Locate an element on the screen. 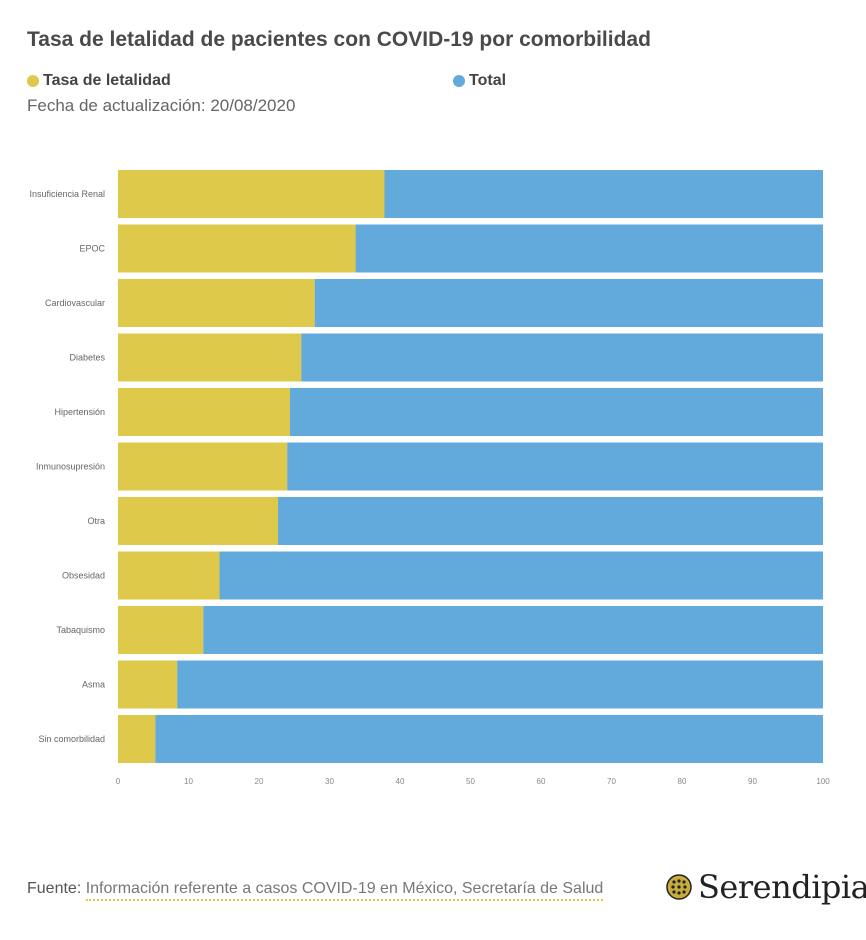 This screenshot has width=866, height=940. category-label: Asma is located at coordinates (93, 685).